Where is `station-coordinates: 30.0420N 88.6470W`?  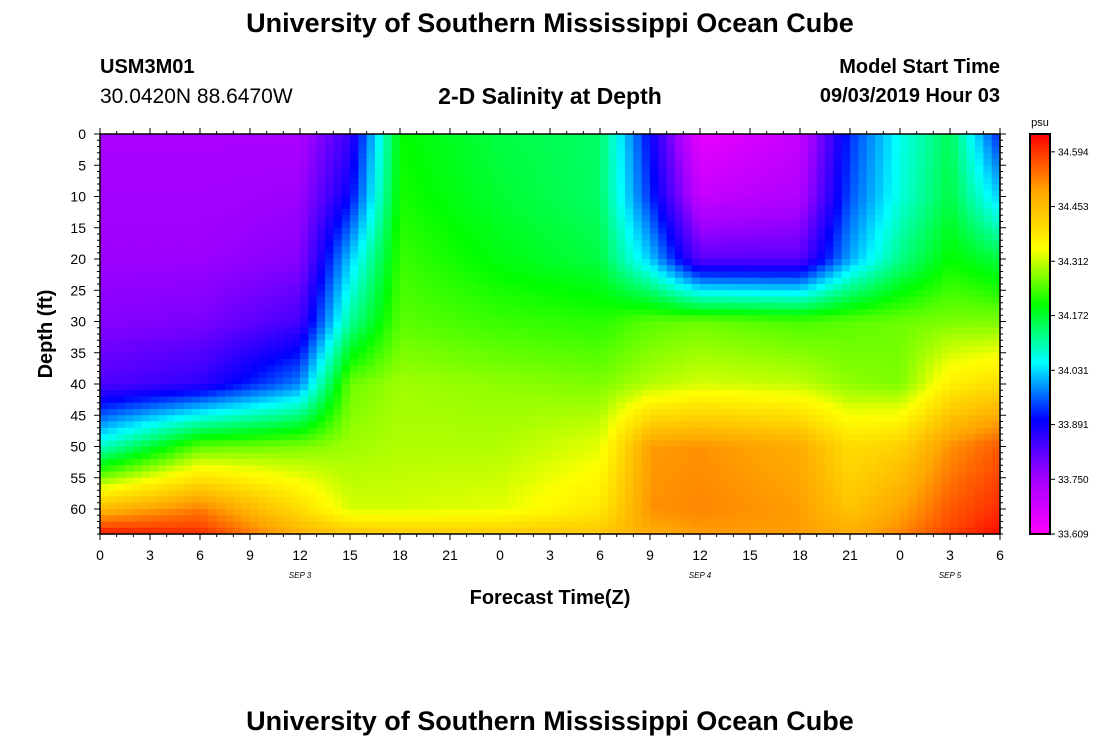 station-coordinates: 30.0420N 88.6470W is located at coordinates (196, 96).